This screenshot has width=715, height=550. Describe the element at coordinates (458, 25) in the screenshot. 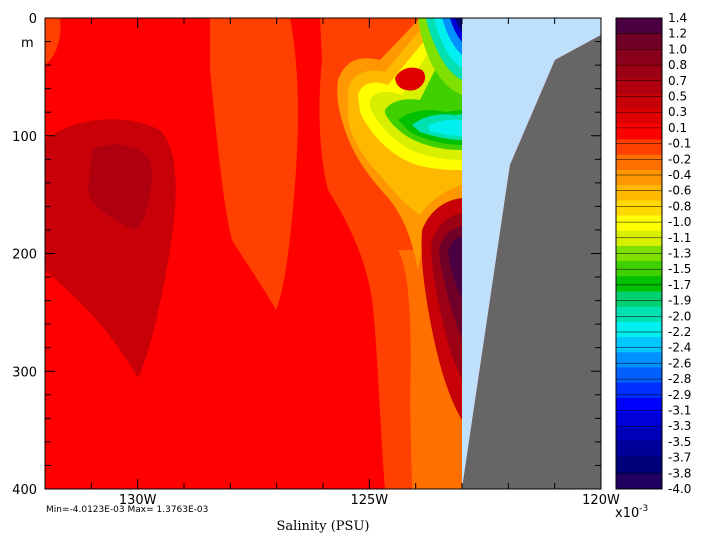

I see `contour-region-upper-navy` at that location.